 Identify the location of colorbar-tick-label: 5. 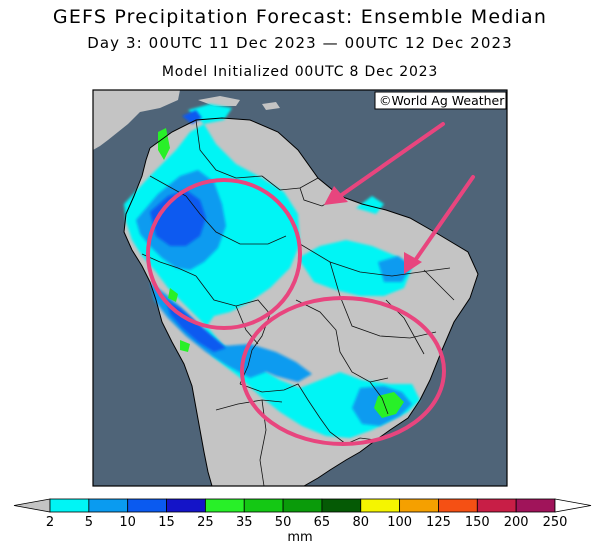
(89, 522).